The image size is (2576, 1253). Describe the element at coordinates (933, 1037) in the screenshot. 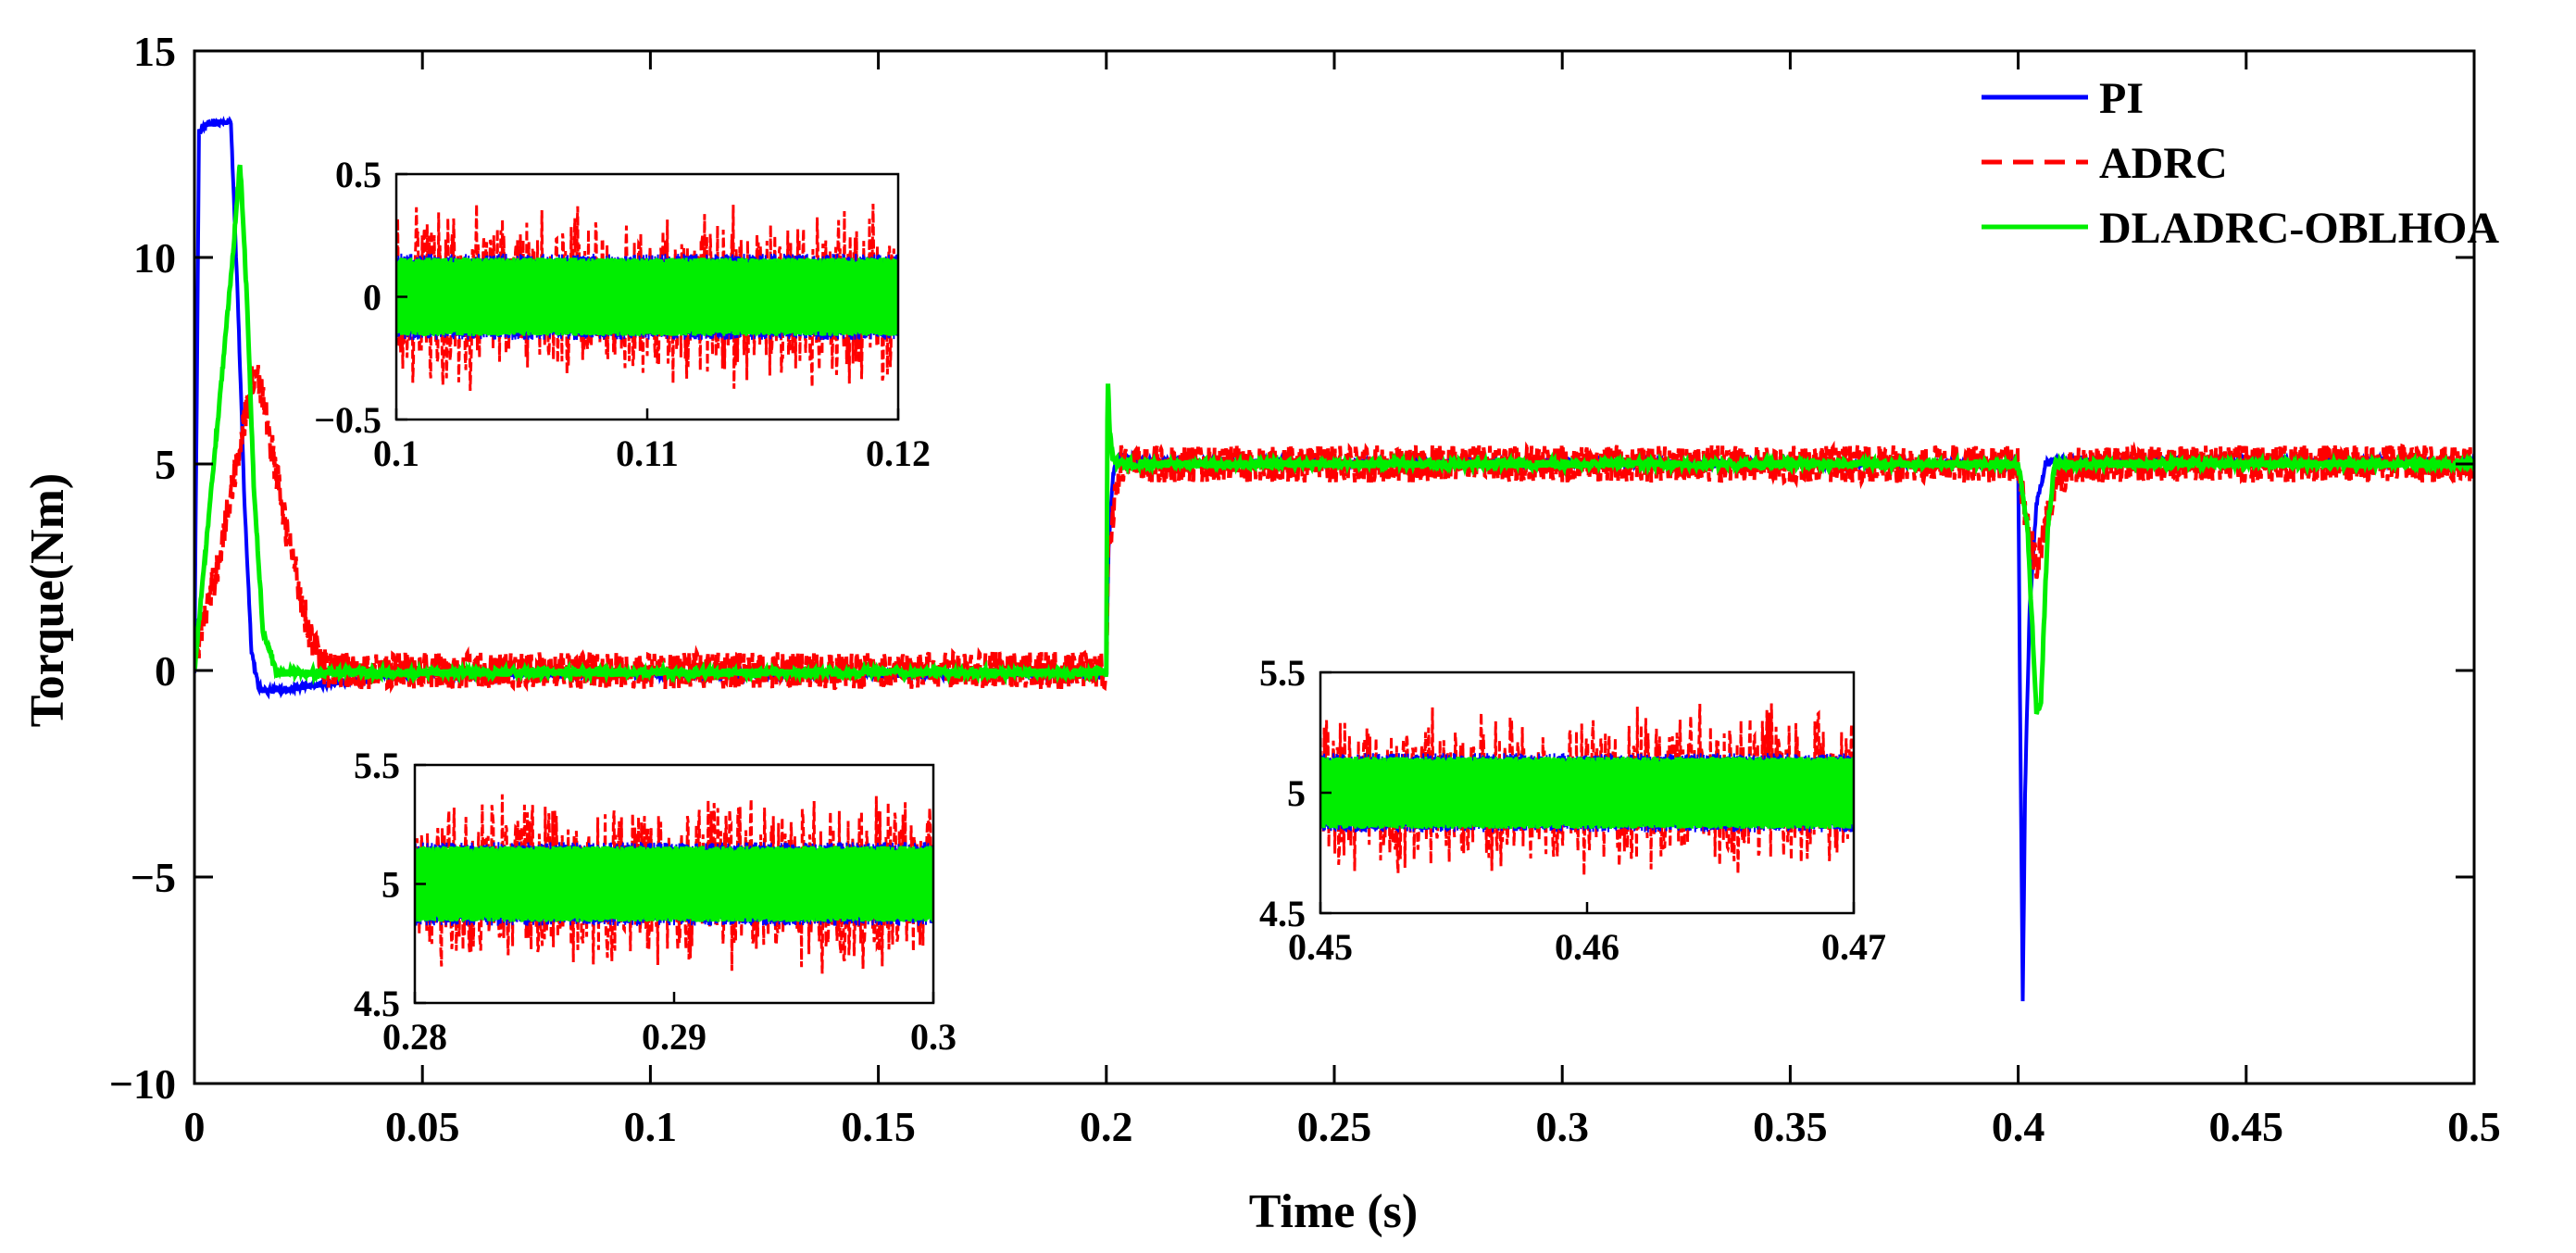

I see `inset-x-tick-label: 0.3` at that location.